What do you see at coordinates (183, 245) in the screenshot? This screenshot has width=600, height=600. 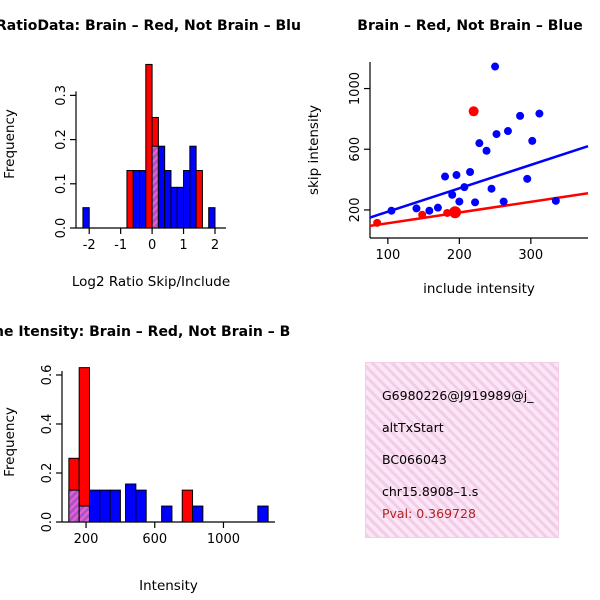 I see `x-tick-label: 1` at bounding box center [183, 245].